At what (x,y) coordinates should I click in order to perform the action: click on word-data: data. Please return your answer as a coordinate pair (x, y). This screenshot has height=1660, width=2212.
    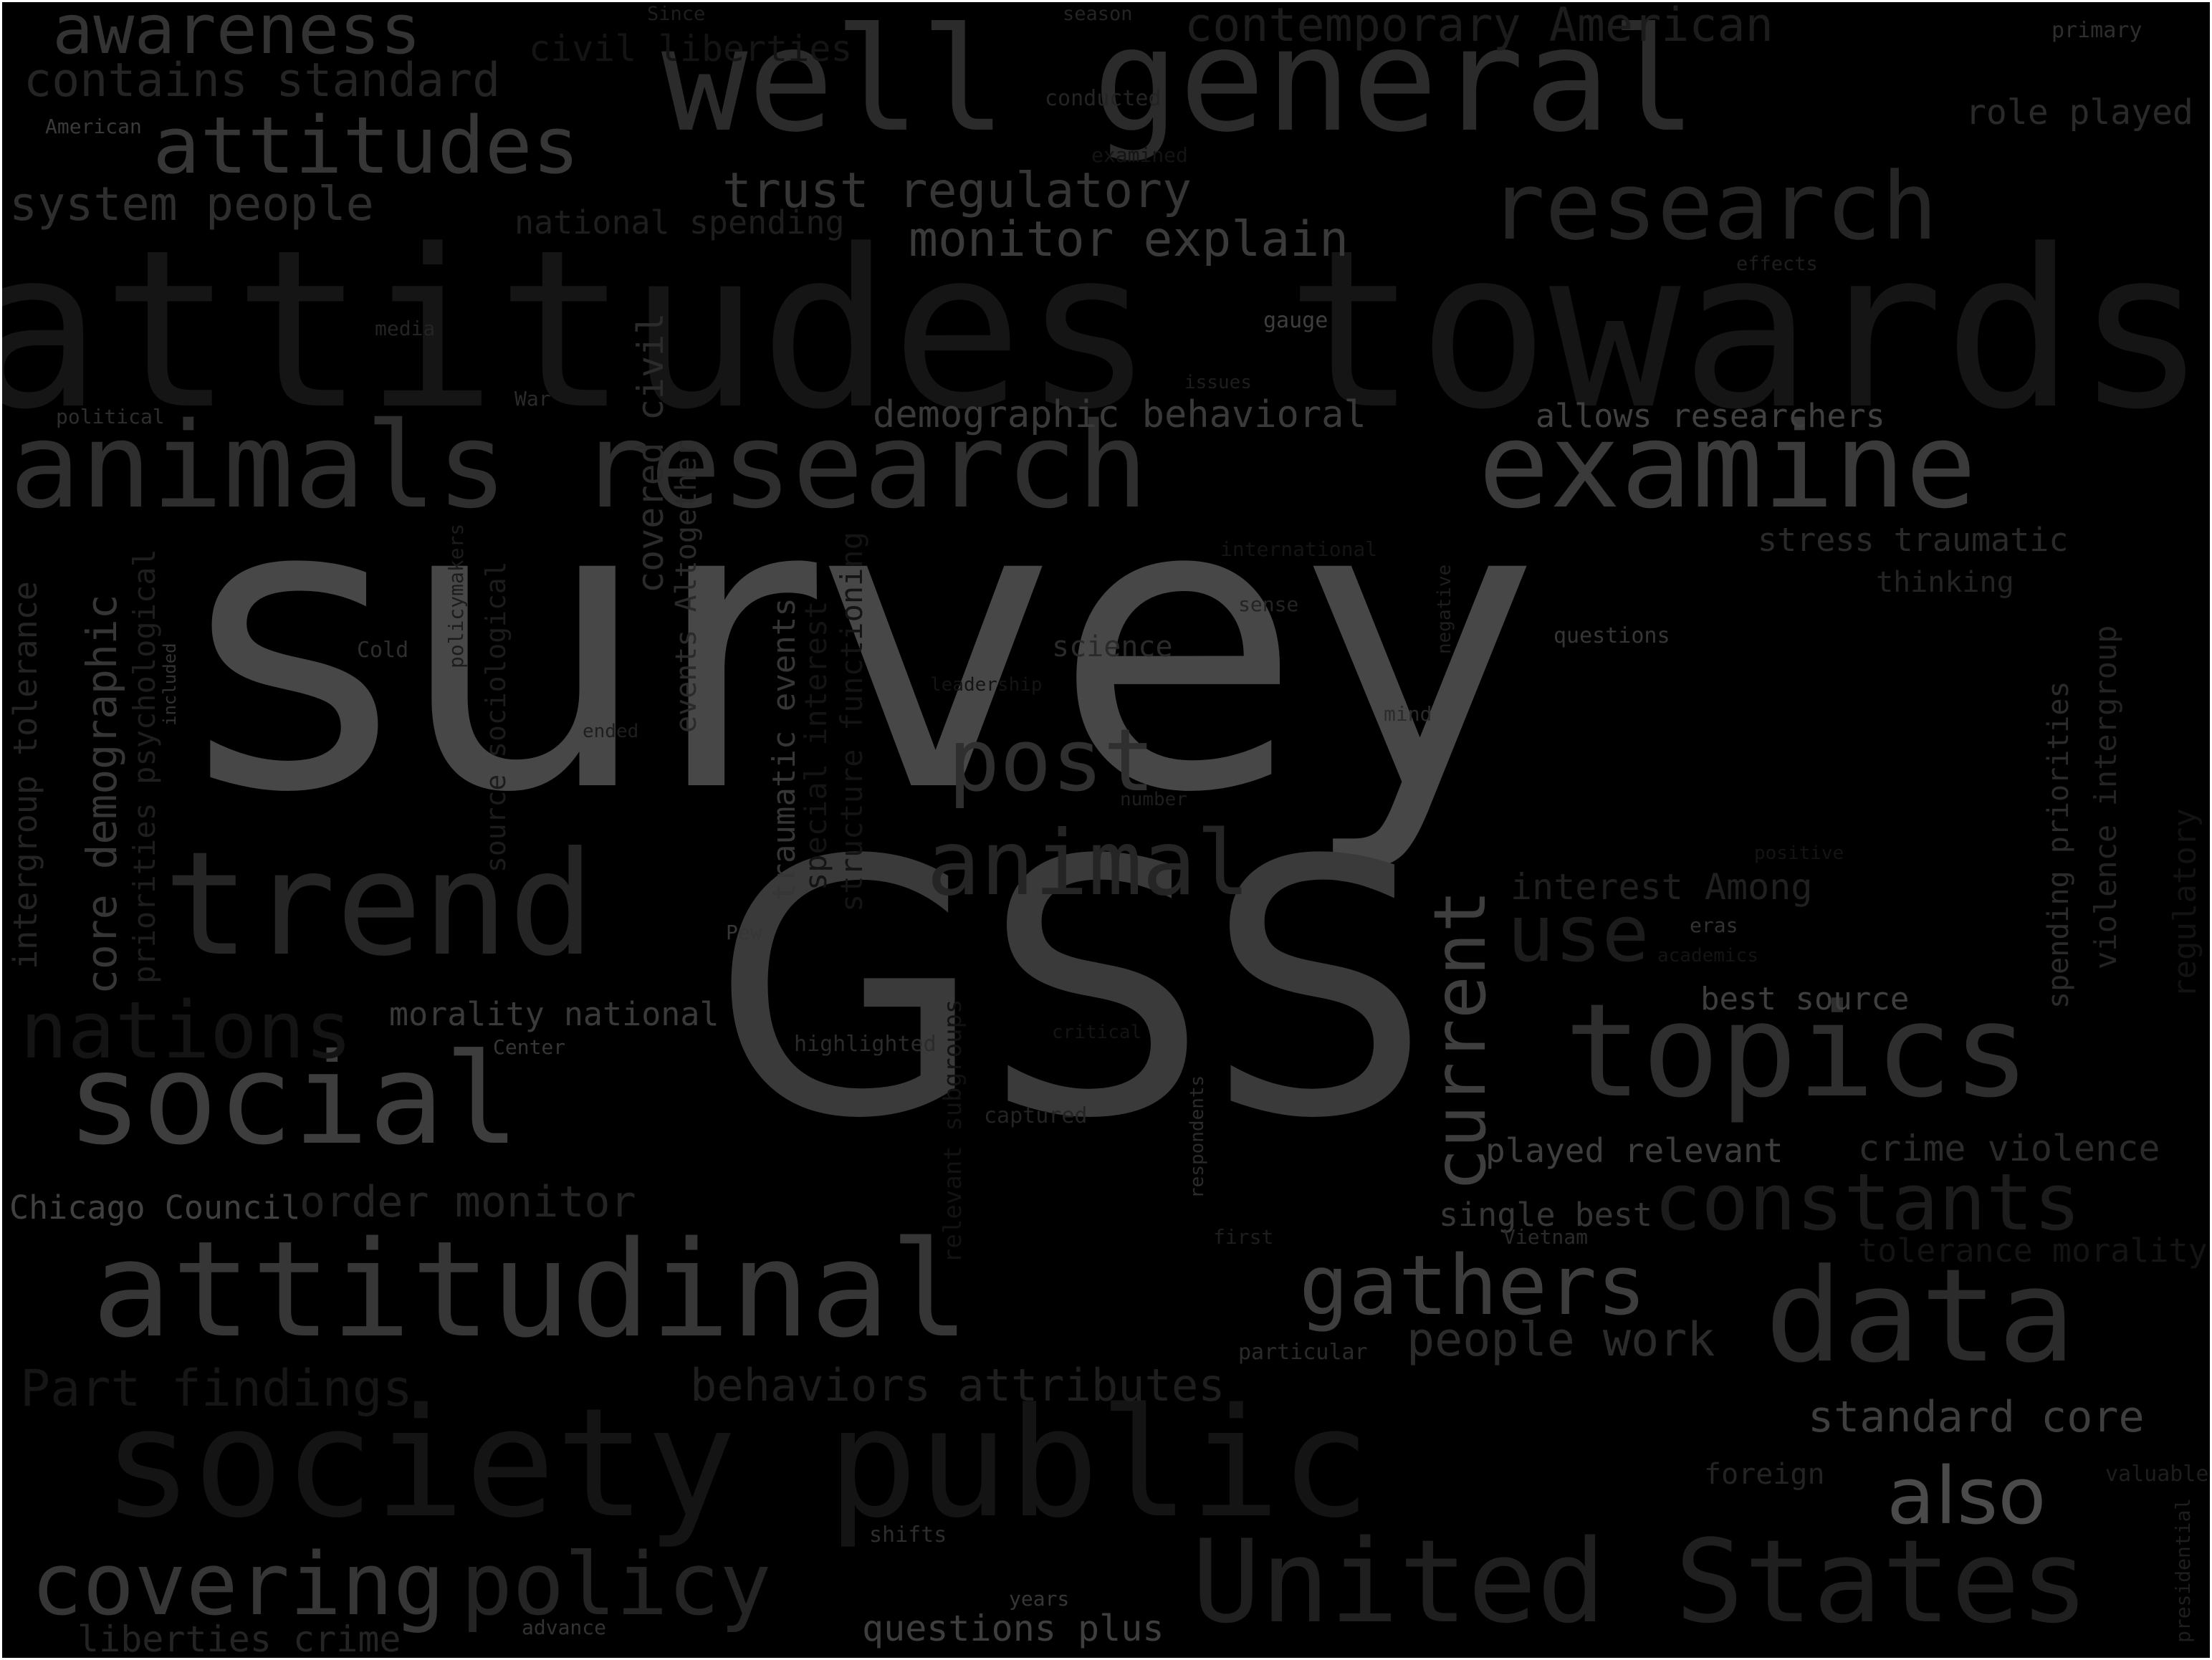
    Looking at the image, I should click on (1921, 1316).